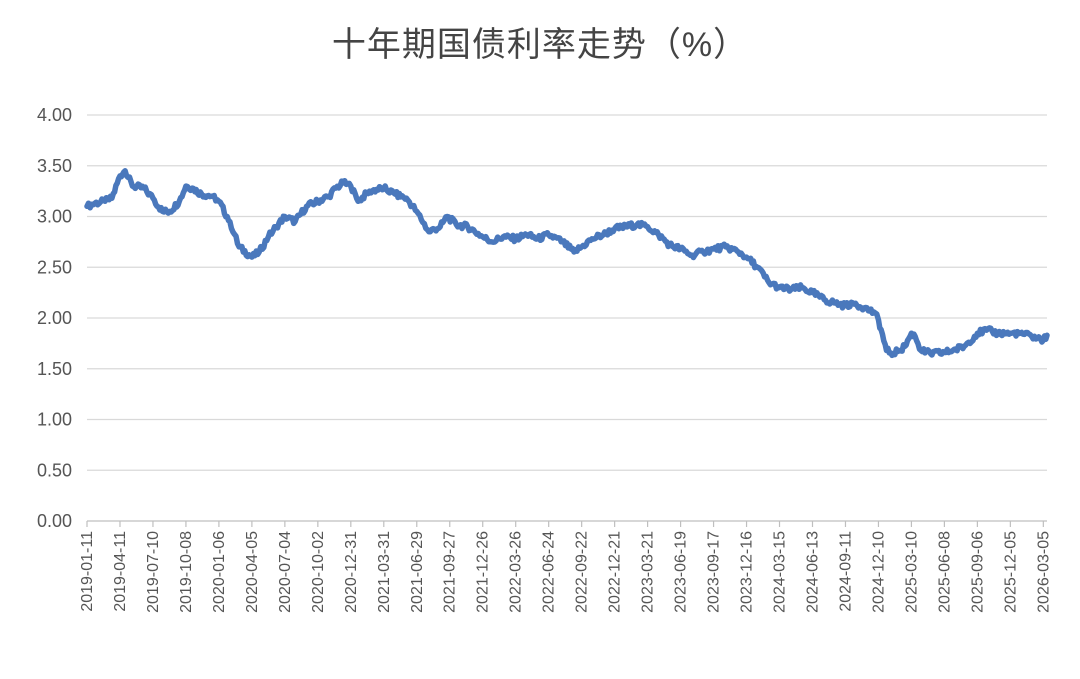 The height and width of the screenshot is (679, 1080). What do you see at coordinates (252, 572) in the screenshot?
I see `x-tick-label: 2020-04-05` at bounding box center [252, 572].